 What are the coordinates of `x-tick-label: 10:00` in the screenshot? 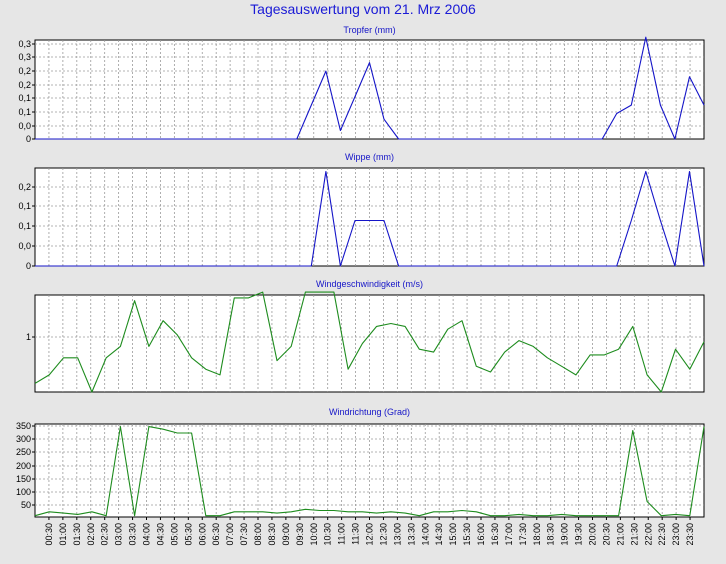 It's located at (314, 534).